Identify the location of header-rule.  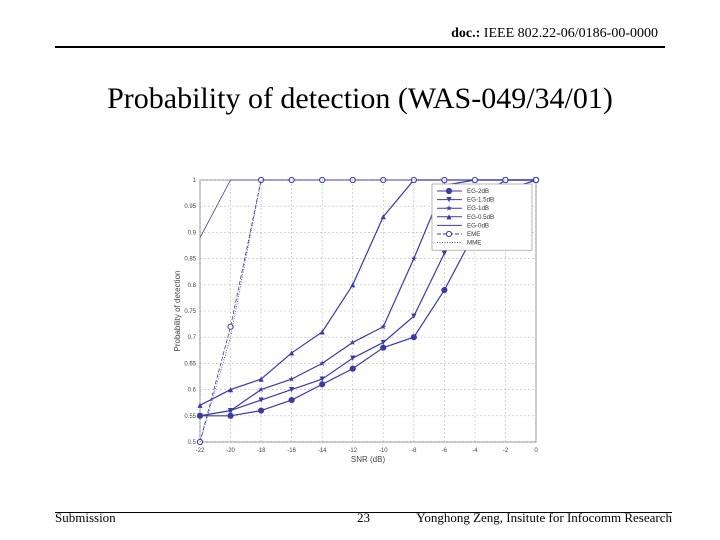
(360, 47).